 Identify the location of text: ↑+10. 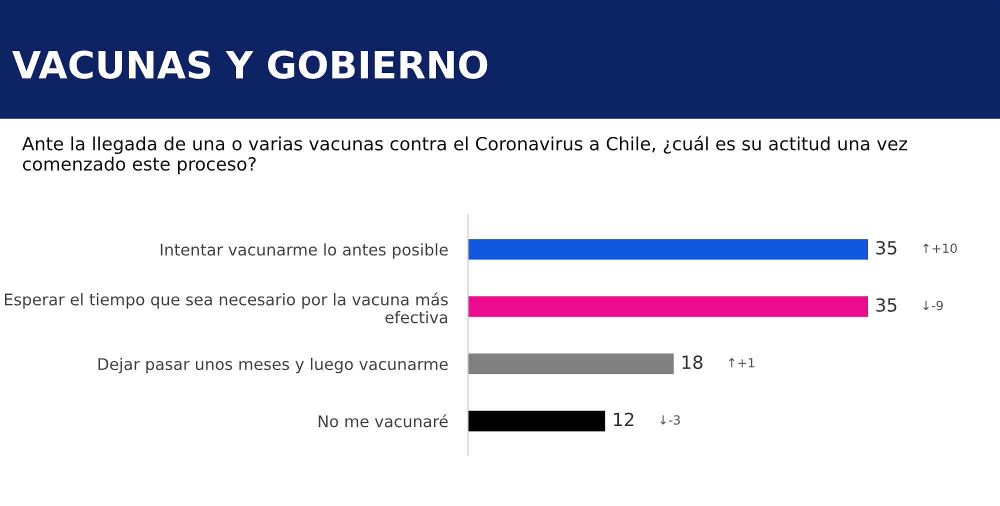
(940, 249).